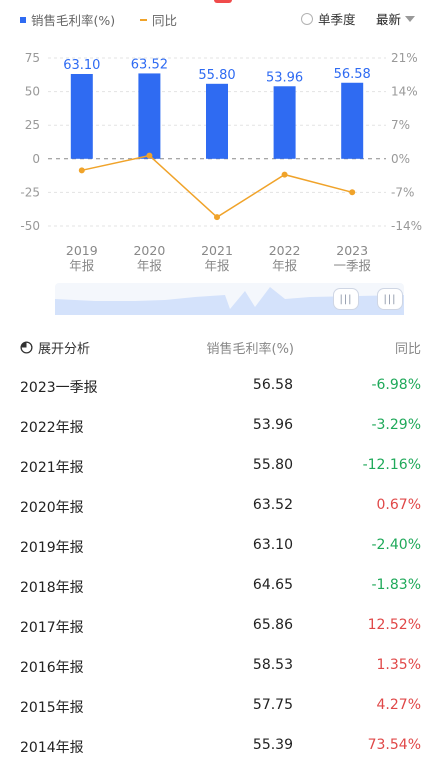 This screenshot has height=766, width=439. What do you see at coordinates (52, 628) in the screenshot?
I see `row-period: 2017年报` at bounding box center [52, 628].